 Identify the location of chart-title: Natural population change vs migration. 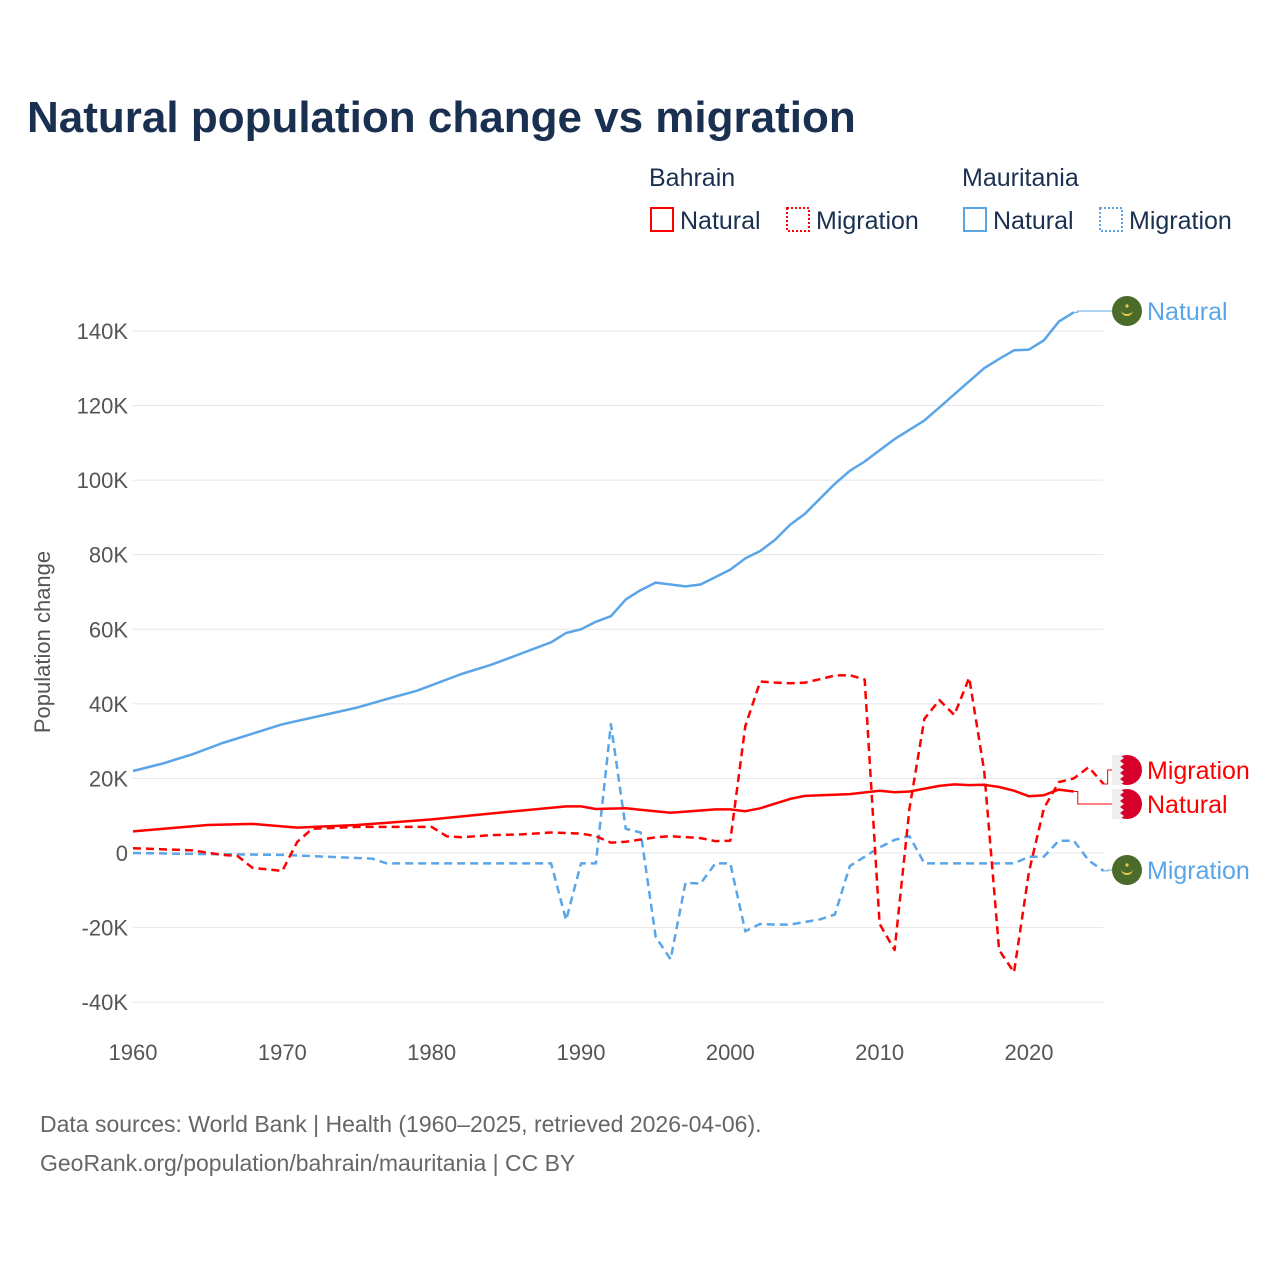
(441, 117).